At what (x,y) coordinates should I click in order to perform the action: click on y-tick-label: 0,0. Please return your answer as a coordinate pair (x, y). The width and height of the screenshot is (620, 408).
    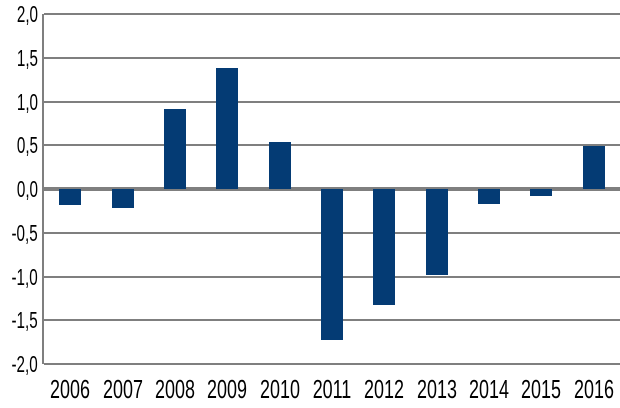
    Looking at the image, I should click on (27, 189).